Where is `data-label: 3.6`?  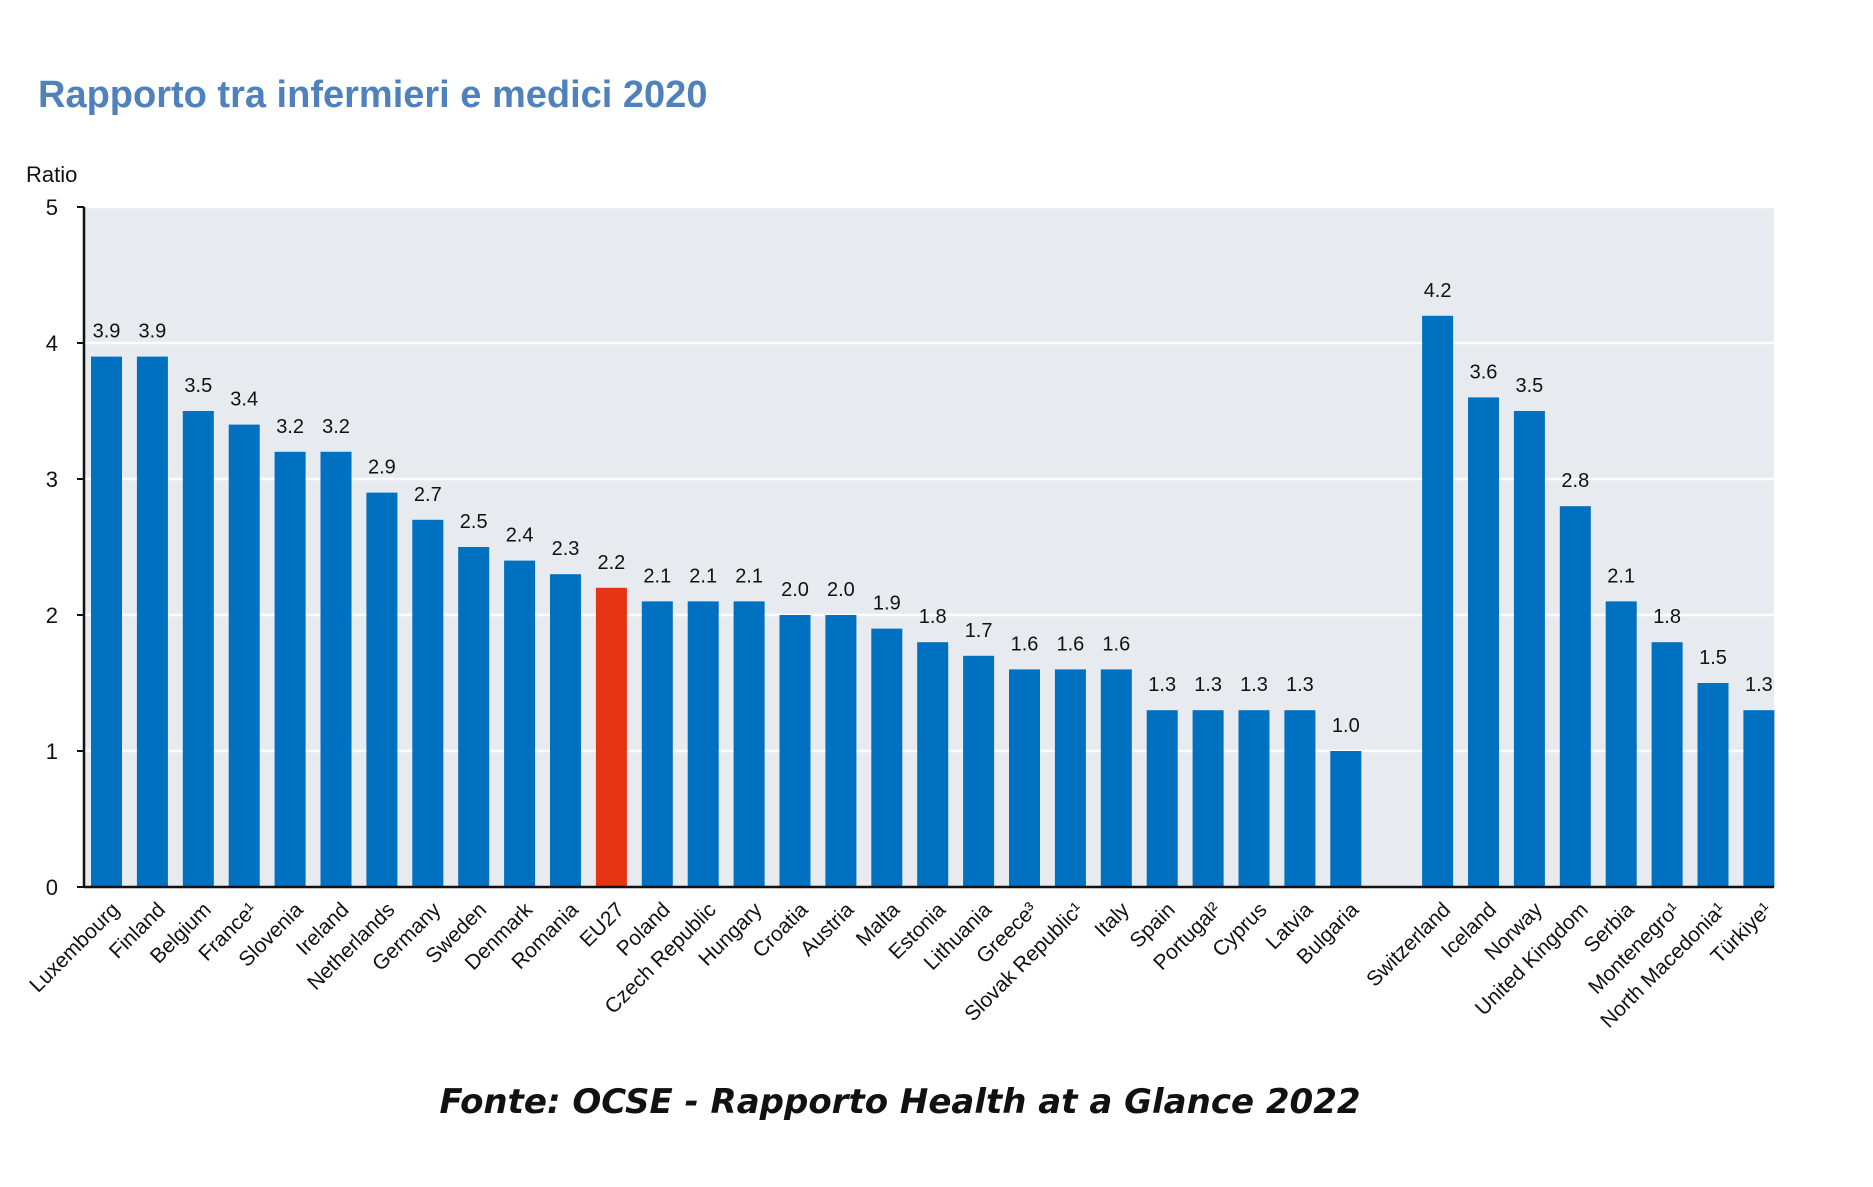 data-label: 3.6 is located at coordinates (1484, 372).